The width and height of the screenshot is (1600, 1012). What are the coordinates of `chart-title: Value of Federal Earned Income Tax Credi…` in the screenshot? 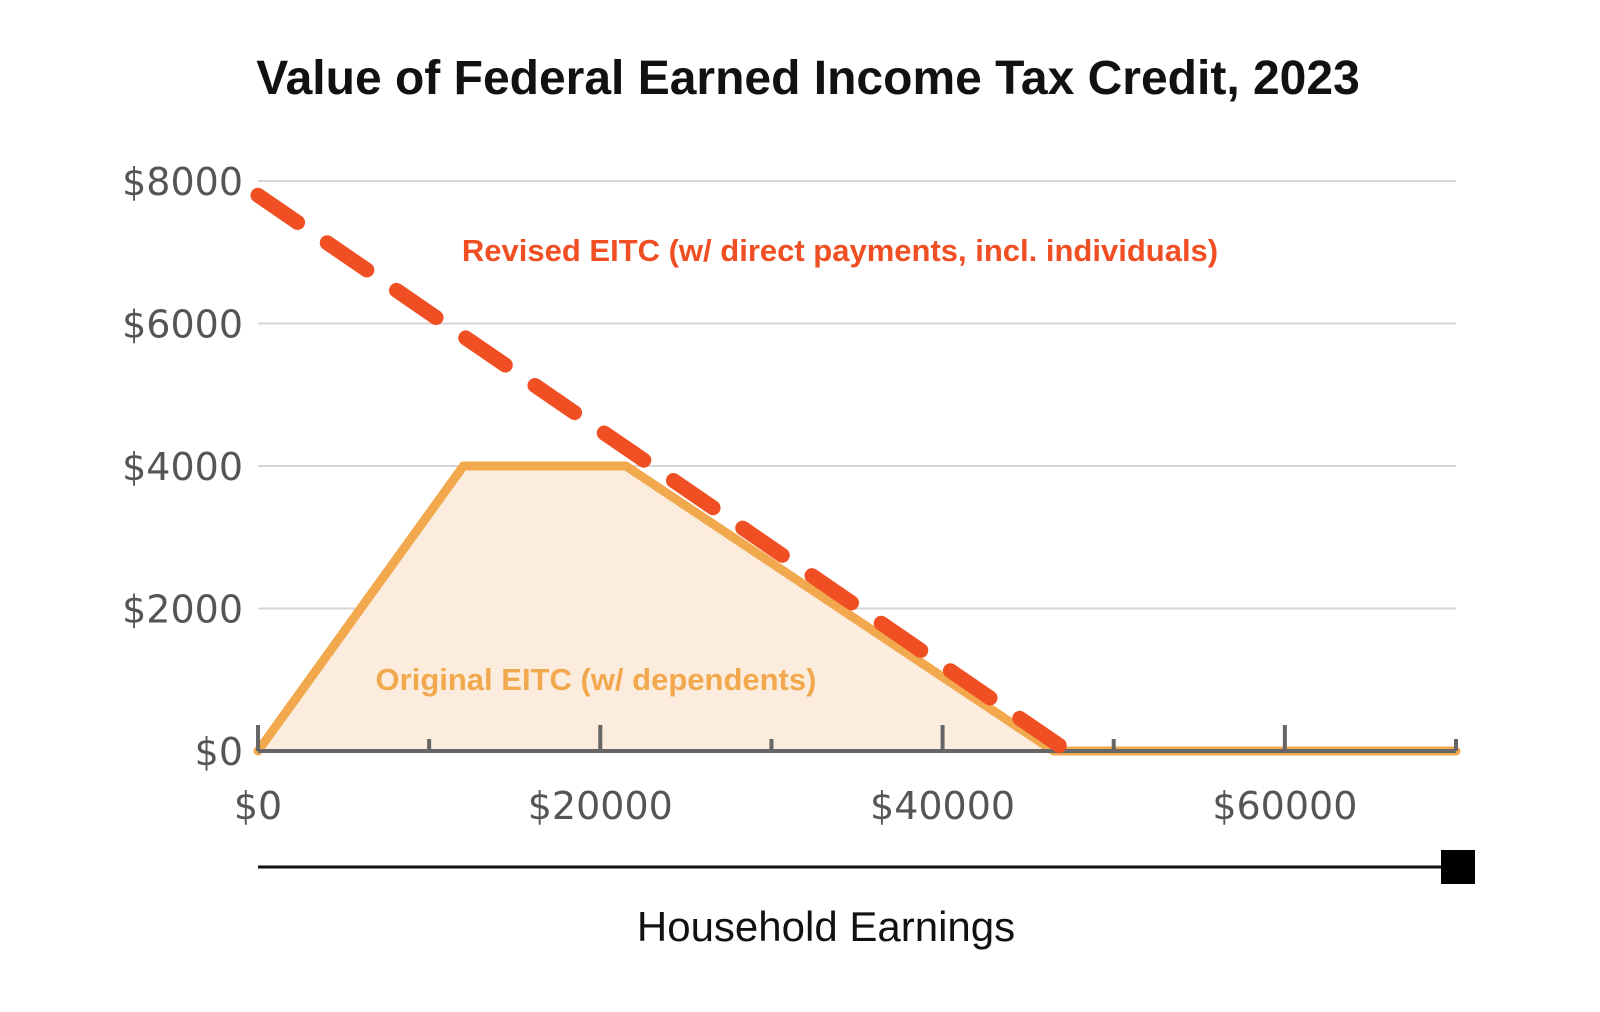 It's located at (808, 78).